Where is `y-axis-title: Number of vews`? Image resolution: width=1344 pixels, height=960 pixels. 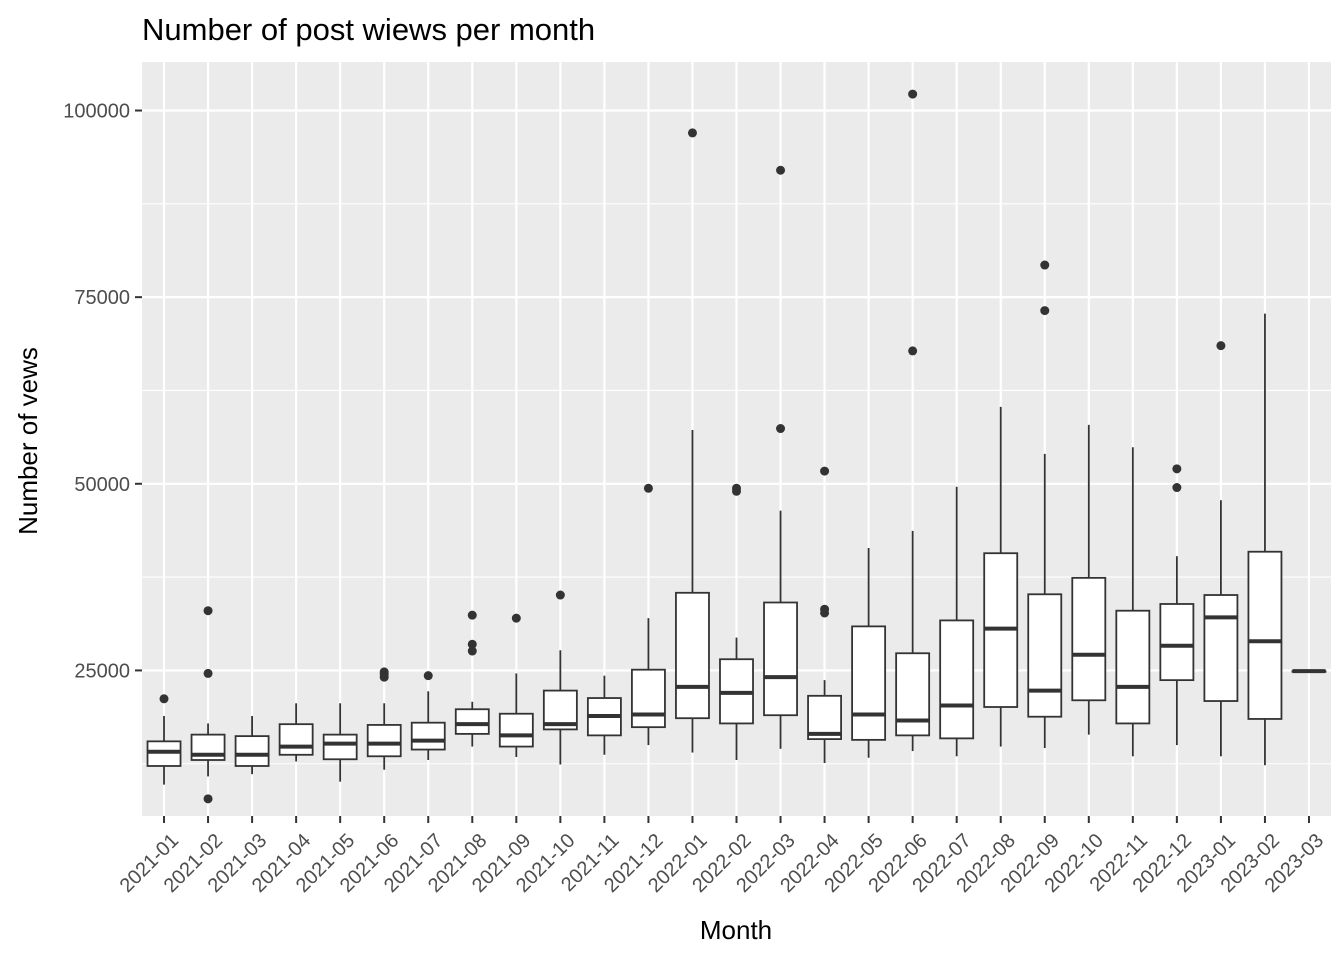
y-axis-title: Number of vews is located at coordinates (28, 441).